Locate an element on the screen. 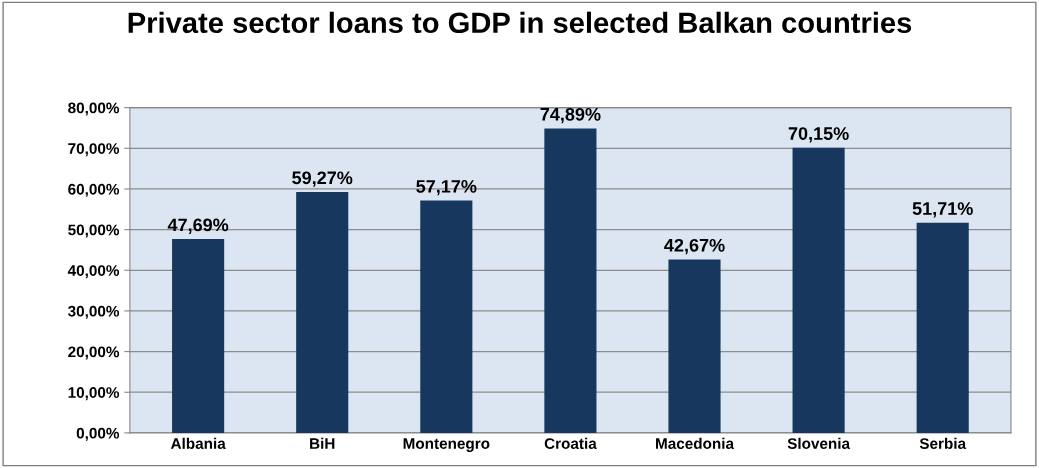 Image resolution: width=1039 pixels, height=468 pixels. data-label: 59,27% is located at coordinates (322, 179).